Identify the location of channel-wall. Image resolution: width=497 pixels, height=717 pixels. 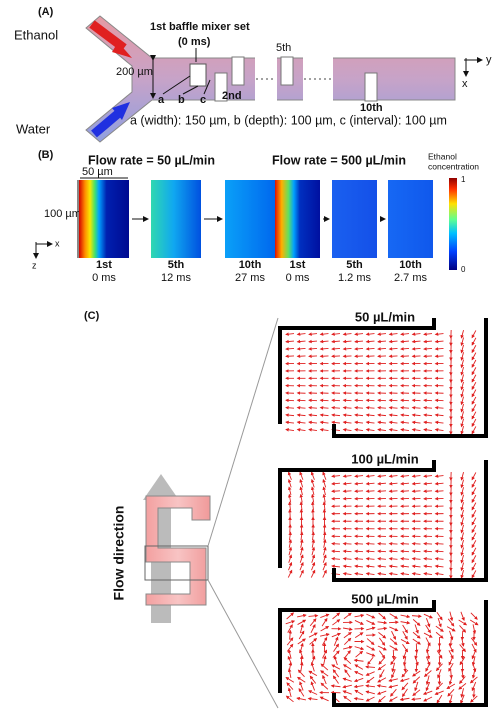
(410, 378).